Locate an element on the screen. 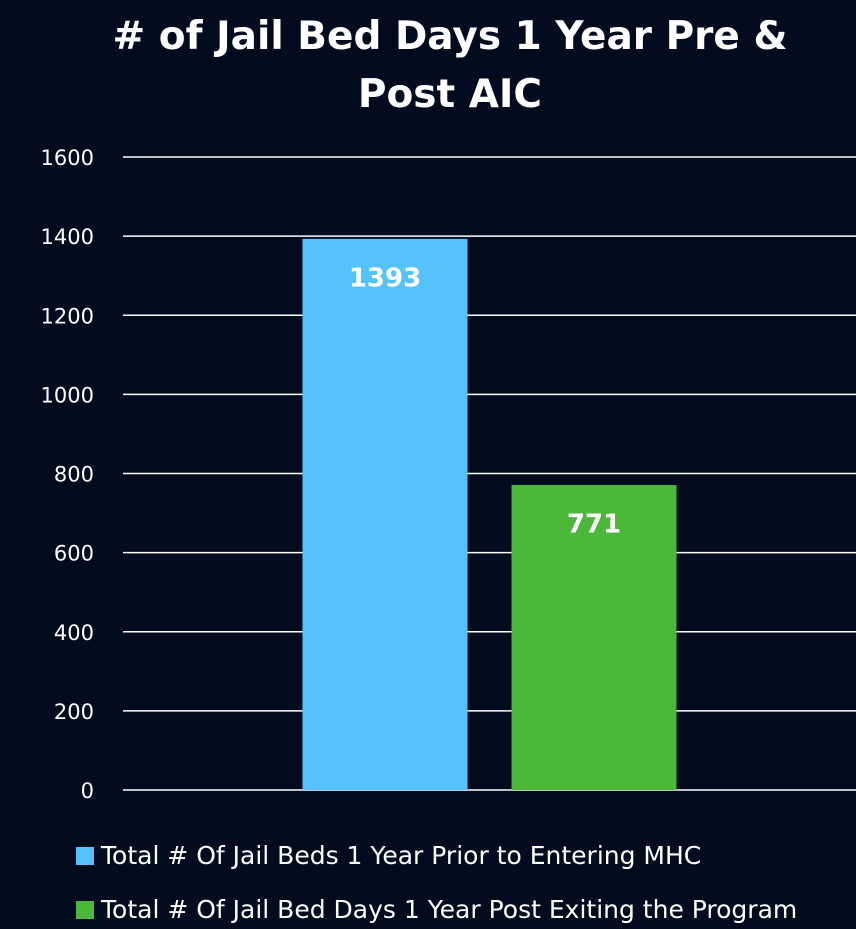 Image resolution: width=856 pixels, height=929 pixels. y-tick-label: 1200 is located at coordinates (67, 316).